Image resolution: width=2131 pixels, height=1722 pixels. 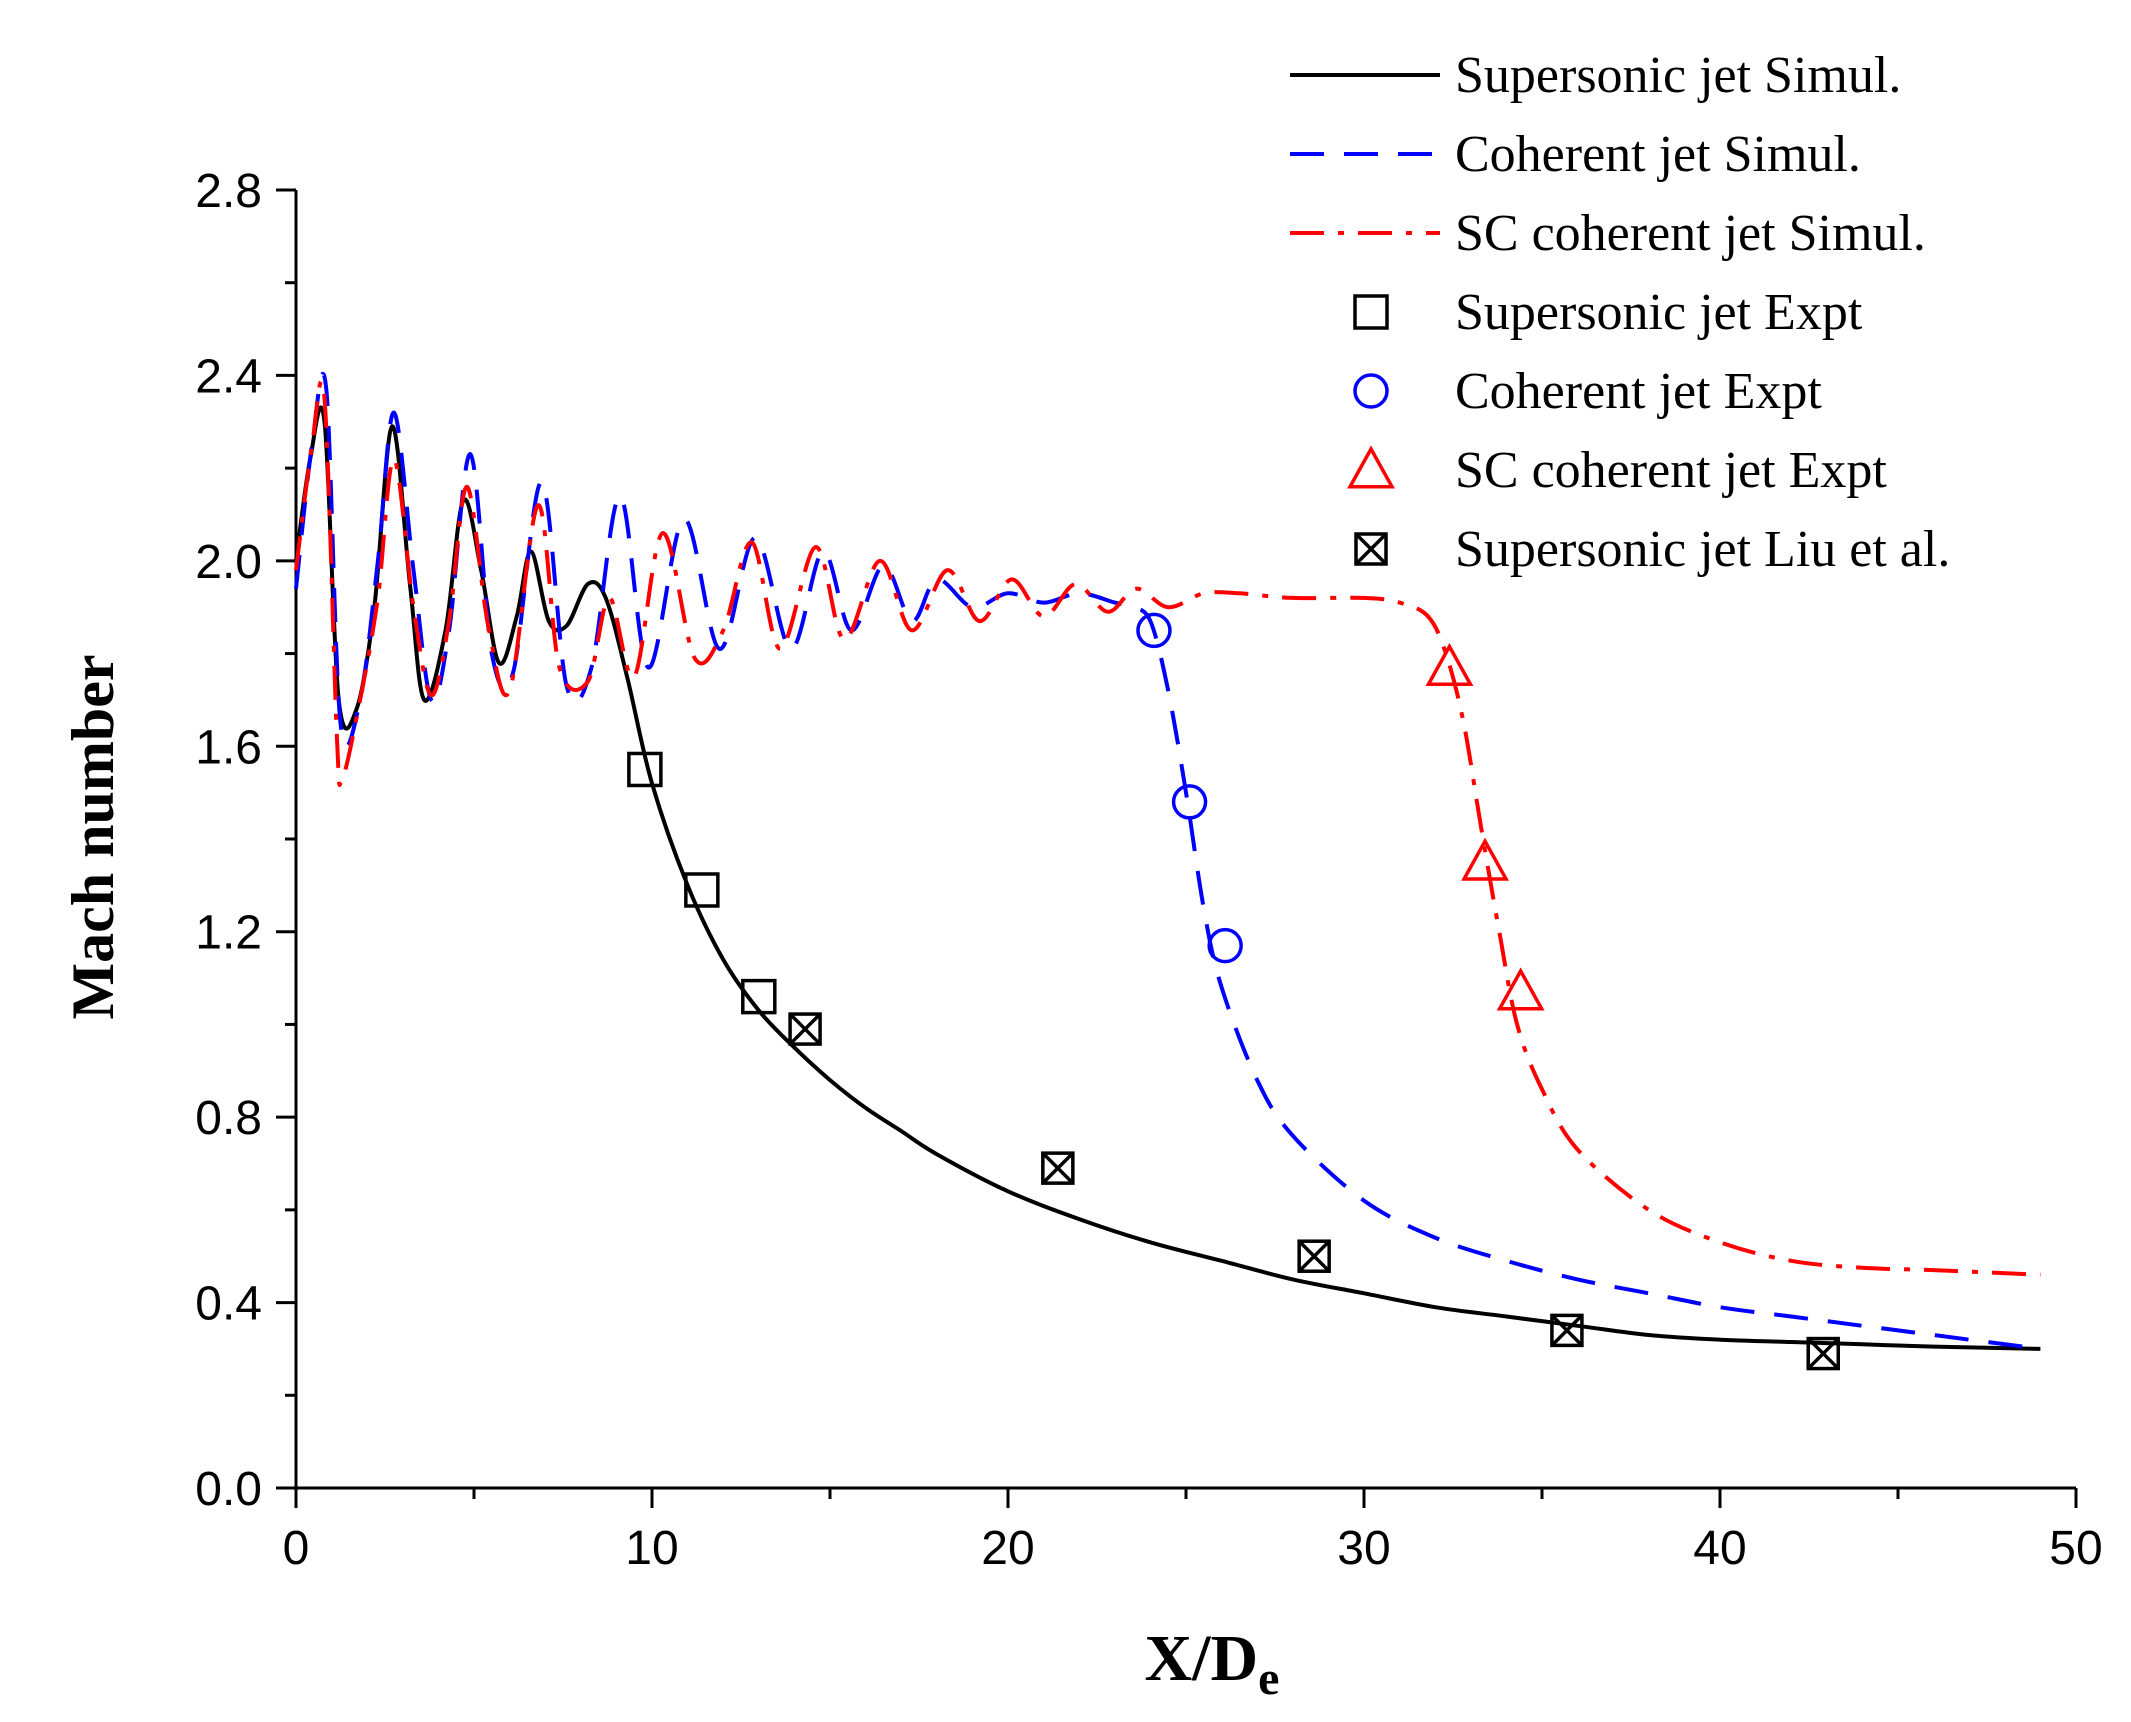 I want to click on y-tick-label: 2.0, so click(x=228, y=562).